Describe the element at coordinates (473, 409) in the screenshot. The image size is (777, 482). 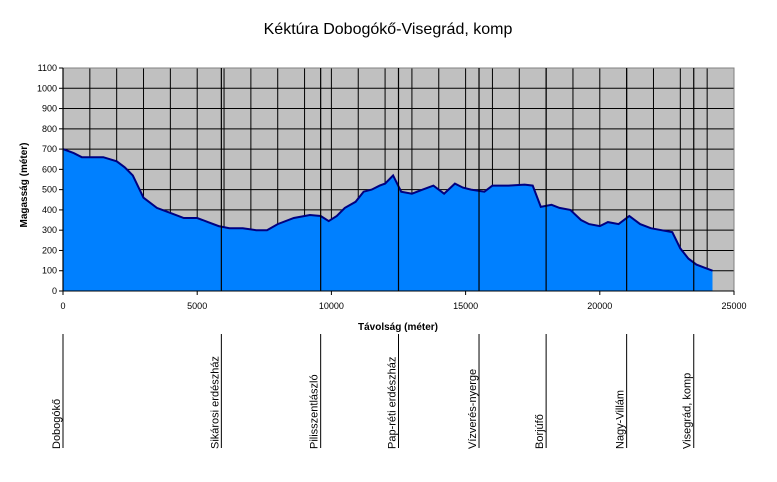
I see `waypoint-label: Vízverés-nyerge` at that location.